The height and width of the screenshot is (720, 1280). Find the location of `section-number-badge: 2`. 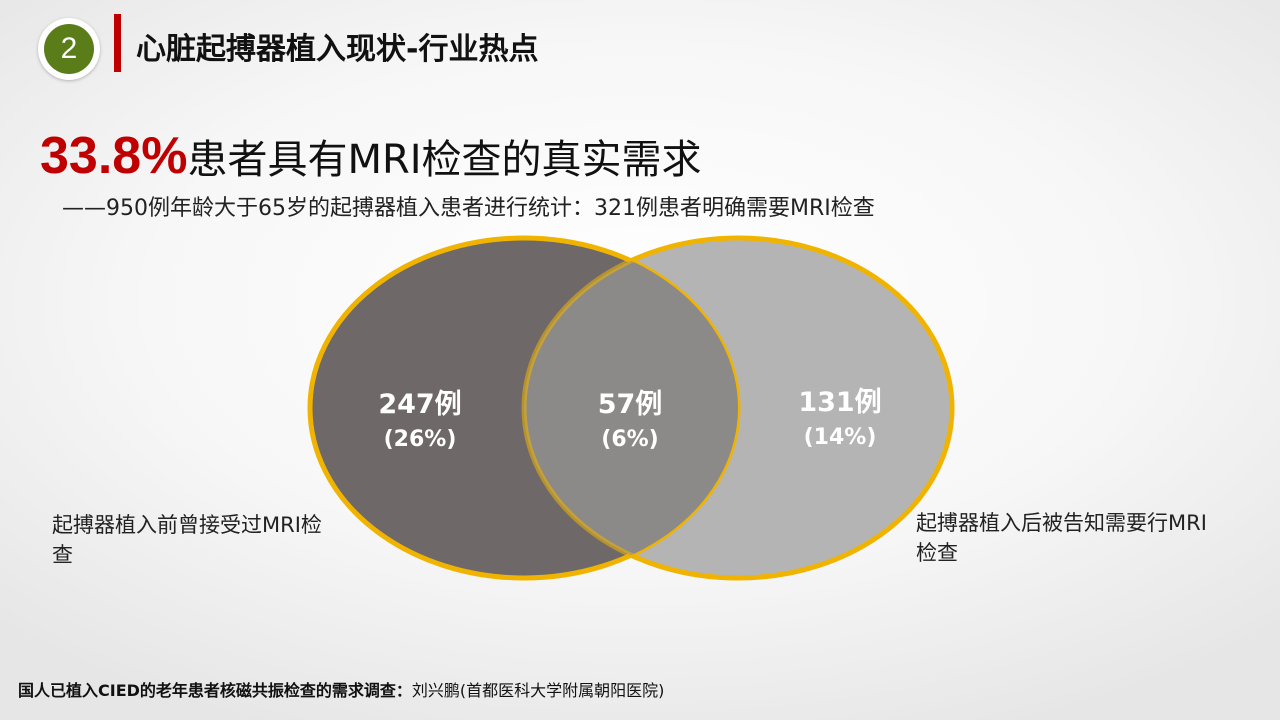

section-number-badge: 2 is located at coordinates (69, 49).